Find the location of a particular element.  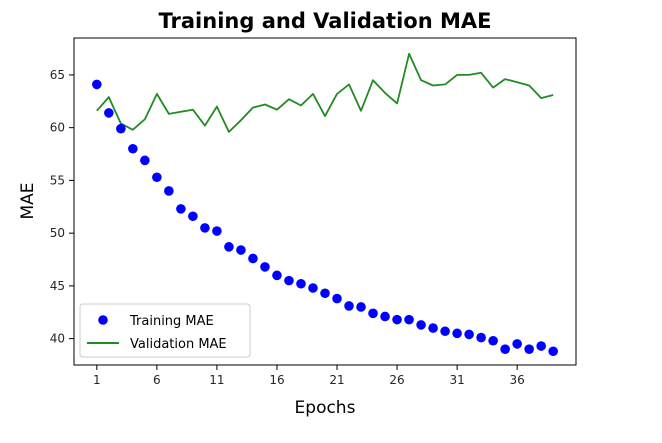

legend-marker-training is located at coordinates (103, 320).